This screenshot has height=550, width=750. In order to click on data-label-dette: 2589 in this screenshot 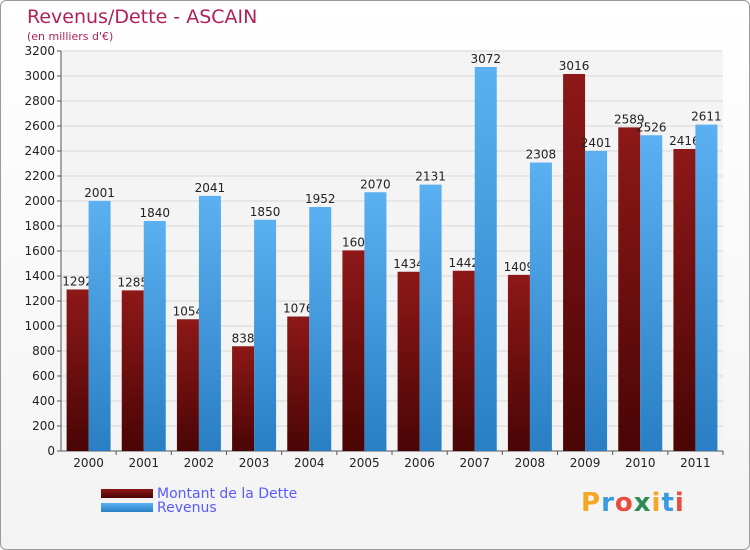, I will do `click(629, 119)`.